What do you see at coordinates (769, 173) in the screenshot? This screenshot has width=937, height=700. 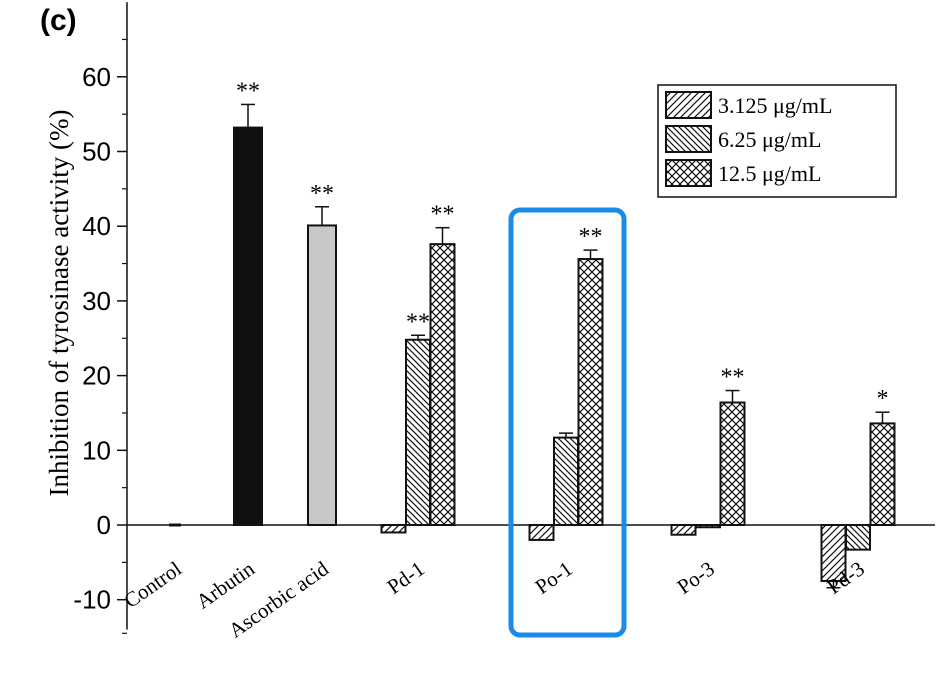 I see `legend-label: 12.5 μg/mL` at bounding box center [769, 173].